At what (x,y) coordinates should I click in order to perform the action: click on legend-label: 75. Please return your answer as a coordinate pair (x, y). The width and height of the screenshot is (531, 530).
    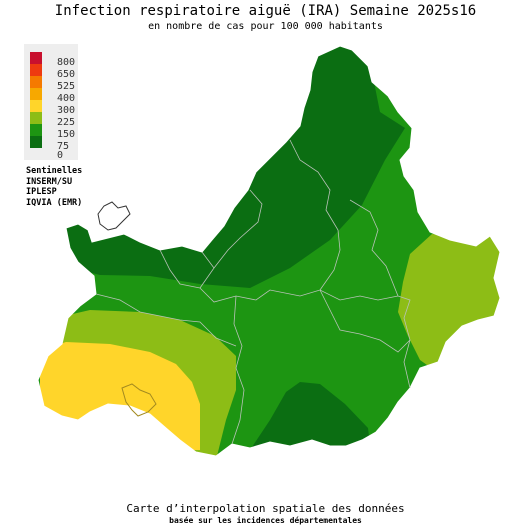
    Looking at the image, I should click on (63, 146).